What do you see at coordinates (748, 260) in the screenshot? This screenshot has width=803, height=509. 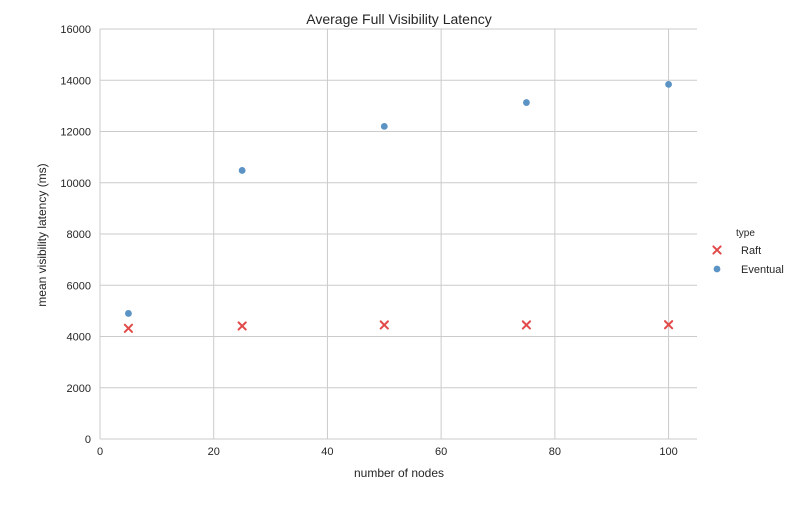 I see `legend-items: Raft Eventual` at bounding box center [748, 260].